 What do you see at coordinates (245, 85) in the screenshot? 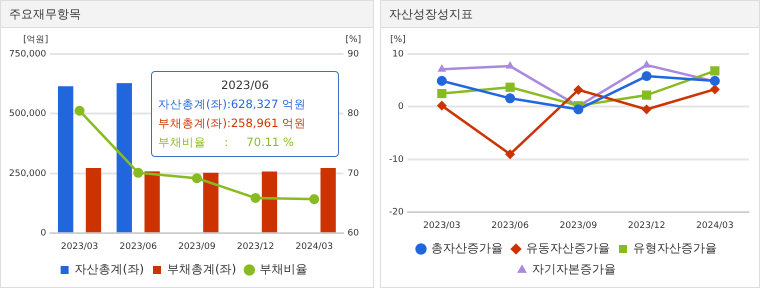
I see `annotation: 2023/06` at bounding box center [245, 85].